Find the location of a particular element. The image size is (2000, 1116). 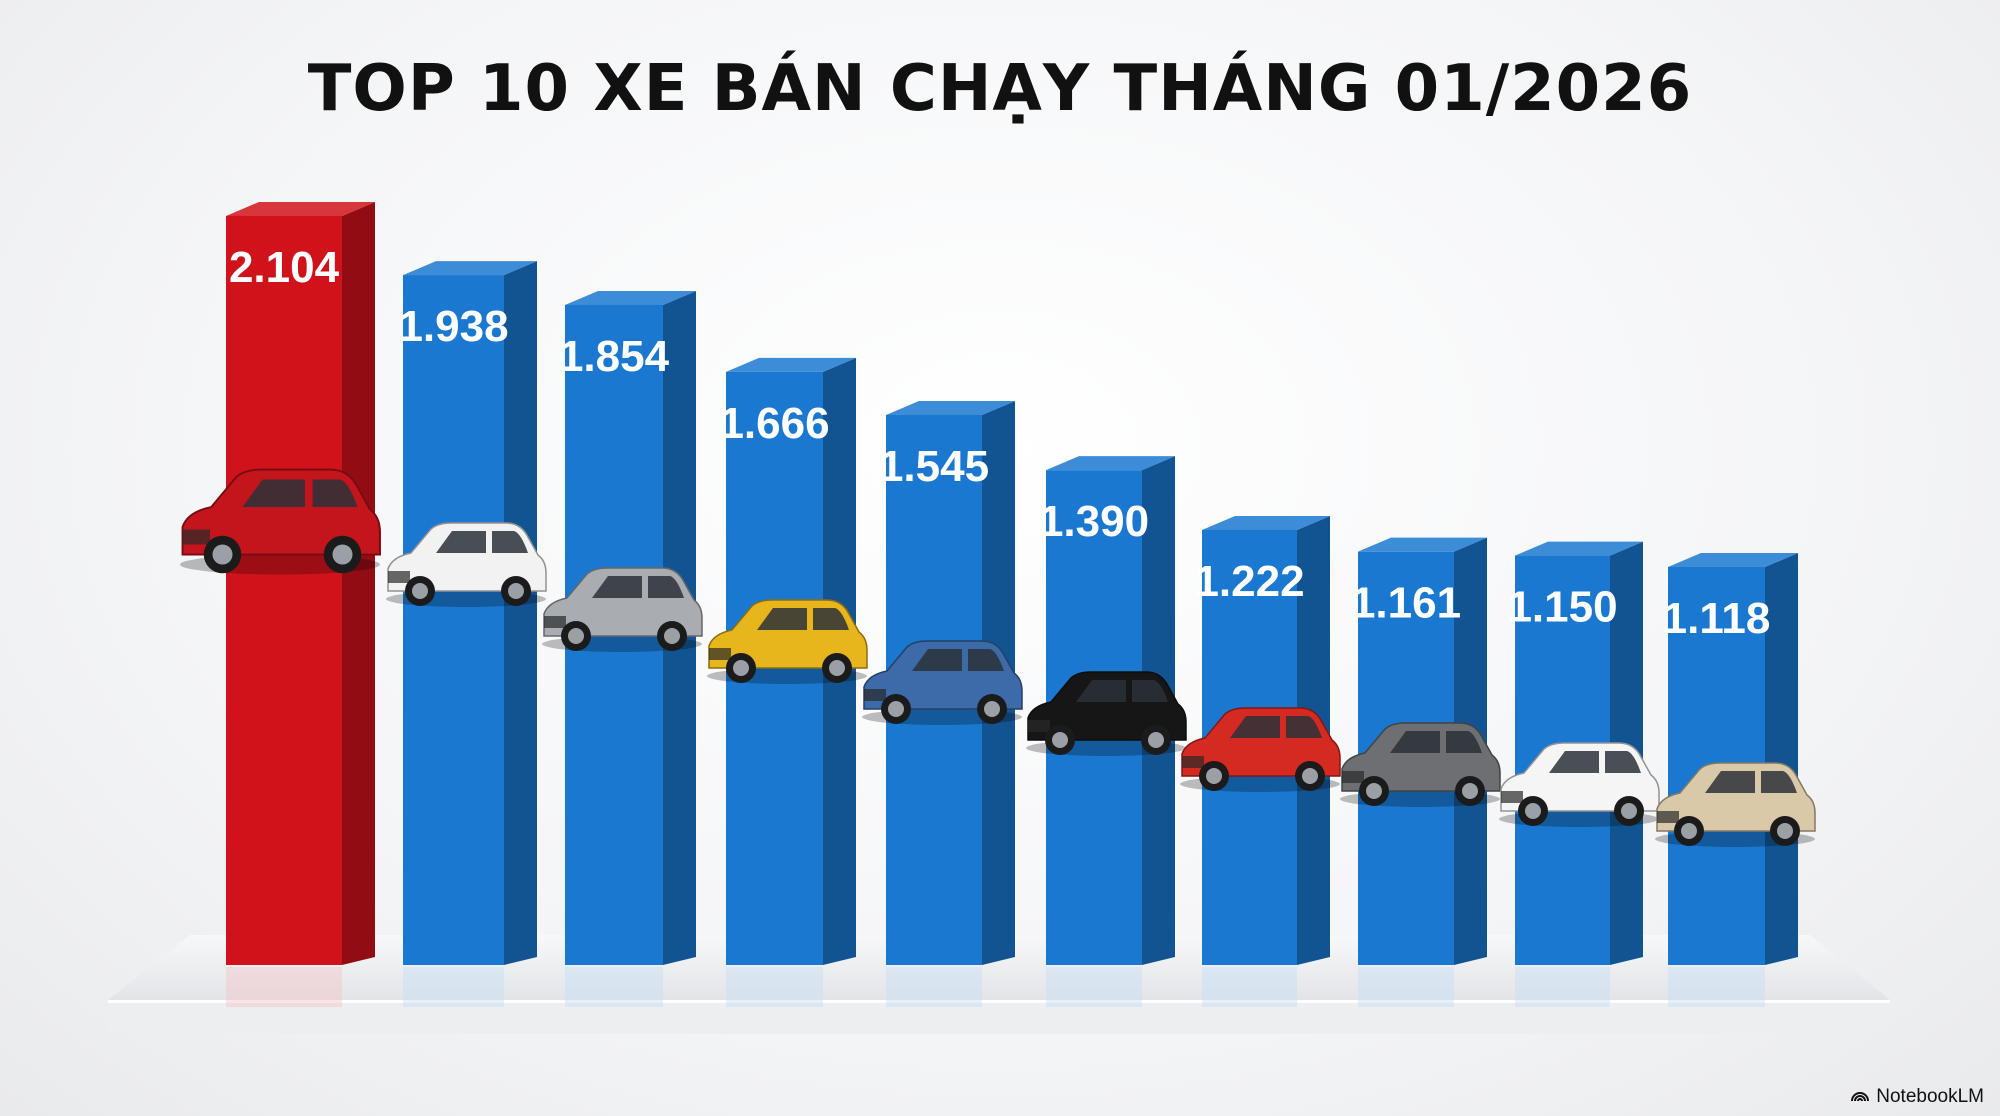

data-label: 1.161 is located at coordinates (1406, 603).